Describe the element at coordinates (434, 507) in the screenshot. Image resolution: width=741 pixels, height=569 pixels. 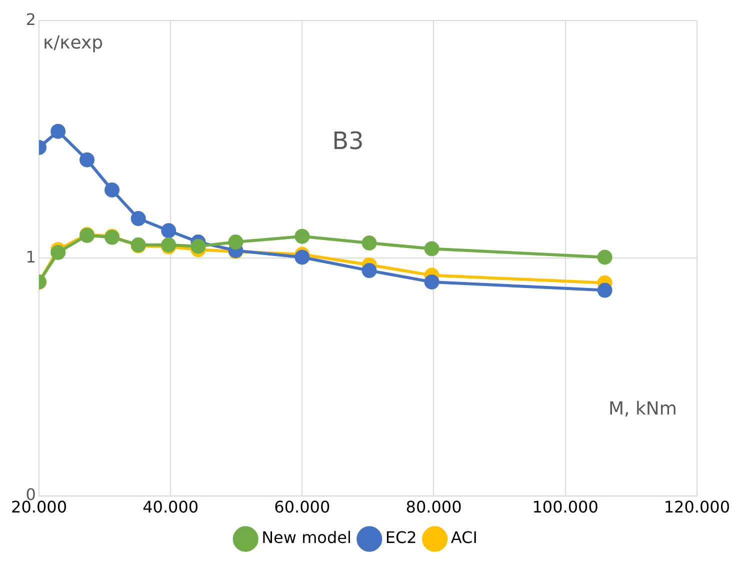
I see `x-tick-label: 80.000` at that location.